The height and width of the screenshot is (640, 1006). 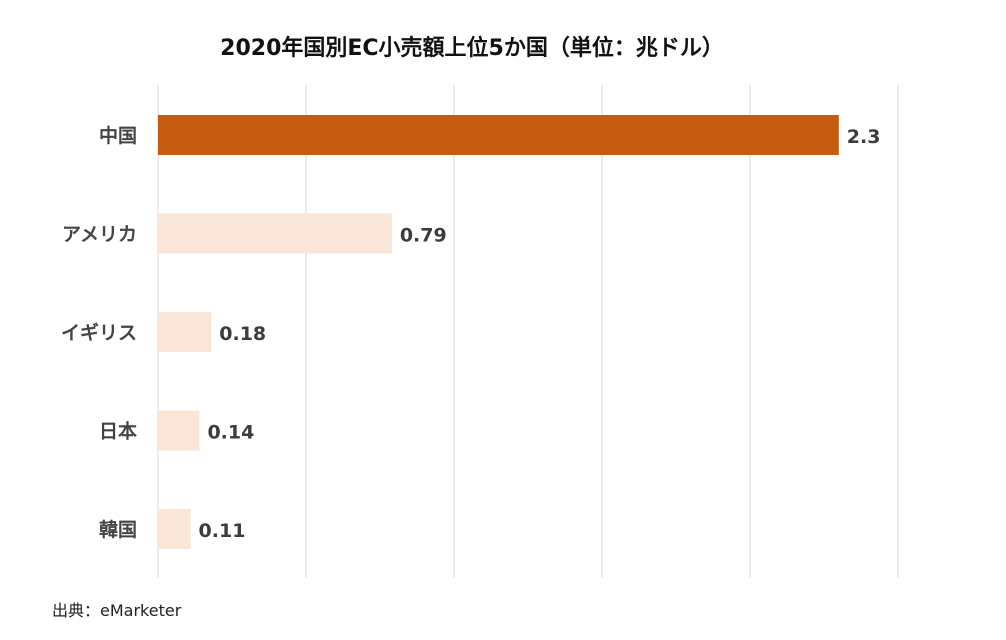 What do you see at coordinates (472, 48) in the screenshot?
I see `chart-title: 2020年国別EC小売額上位5か国（単位：兆ドル）` at bounding box center [472, 48].